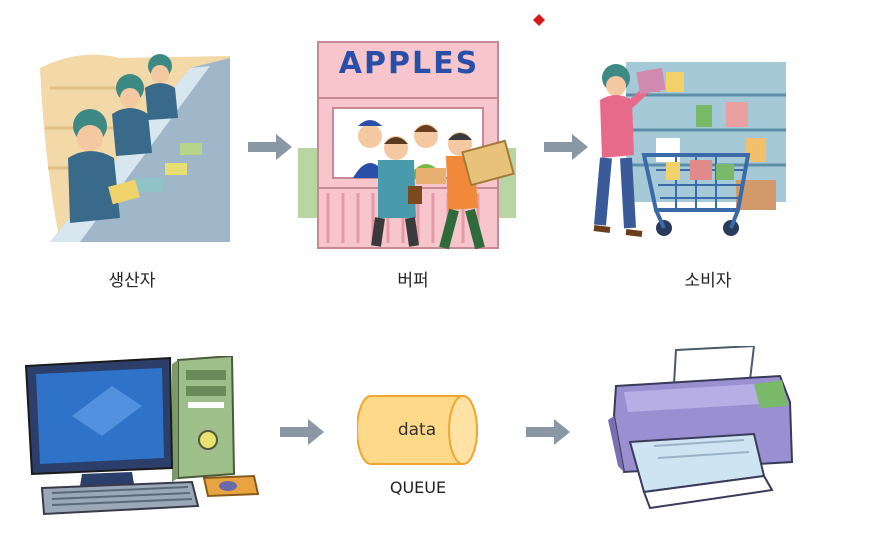 The height and width of the screenshot is (557, 877). What do you see at coordinates (132, 281) in the screenshot?
I see `producer-caption: 생산자` at bounding box center [132, 281].